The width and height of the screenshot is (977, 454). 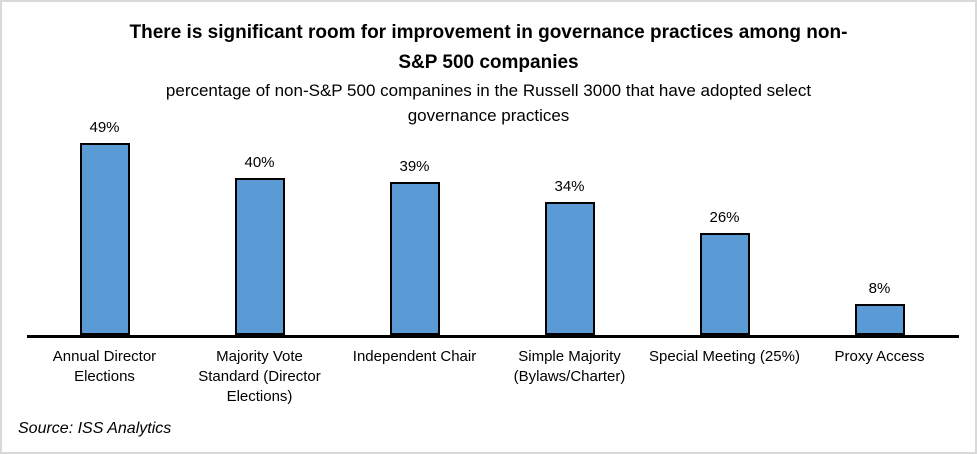 I want to click on bar-value-label: 34%, so click(x=569, y=186).